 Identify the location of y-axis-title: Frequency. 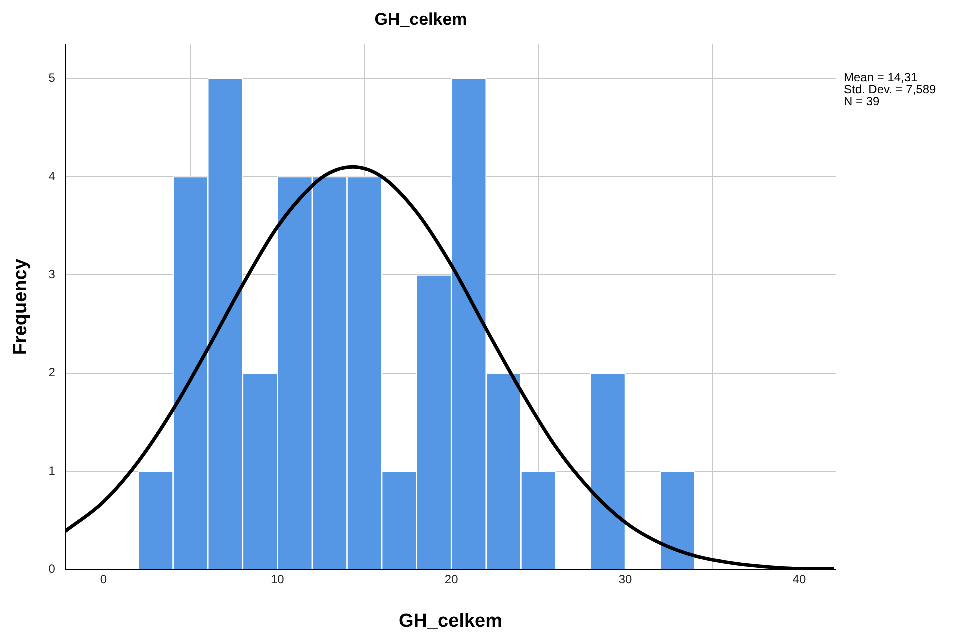
(21, 307).